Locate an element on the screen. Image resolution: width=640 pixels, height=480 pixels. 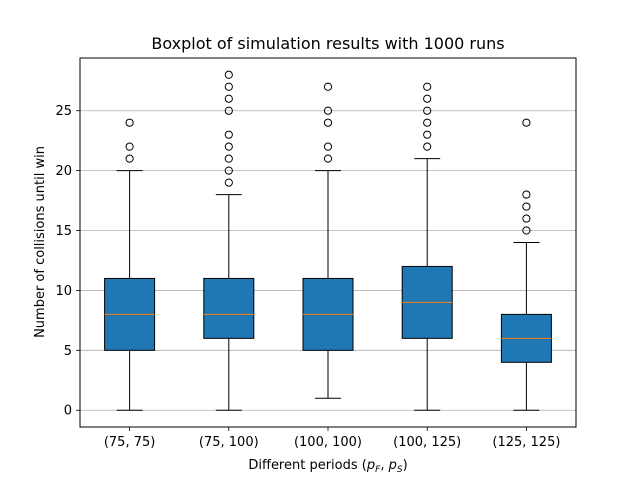
x-axis-label-p2: p is located at coordinates (392, 465).